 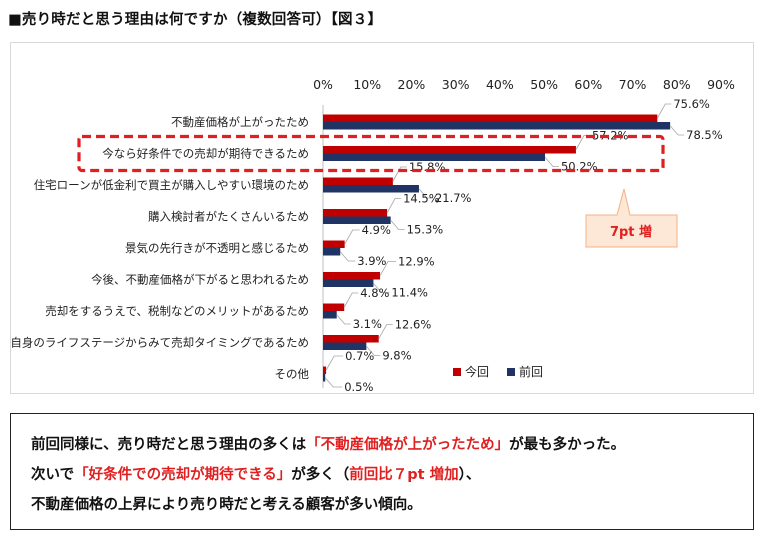 What do you see at coordinates (412, 84) in the screenshot?
I see `x-tick-label: 20%` at bounding box center [412, 84].